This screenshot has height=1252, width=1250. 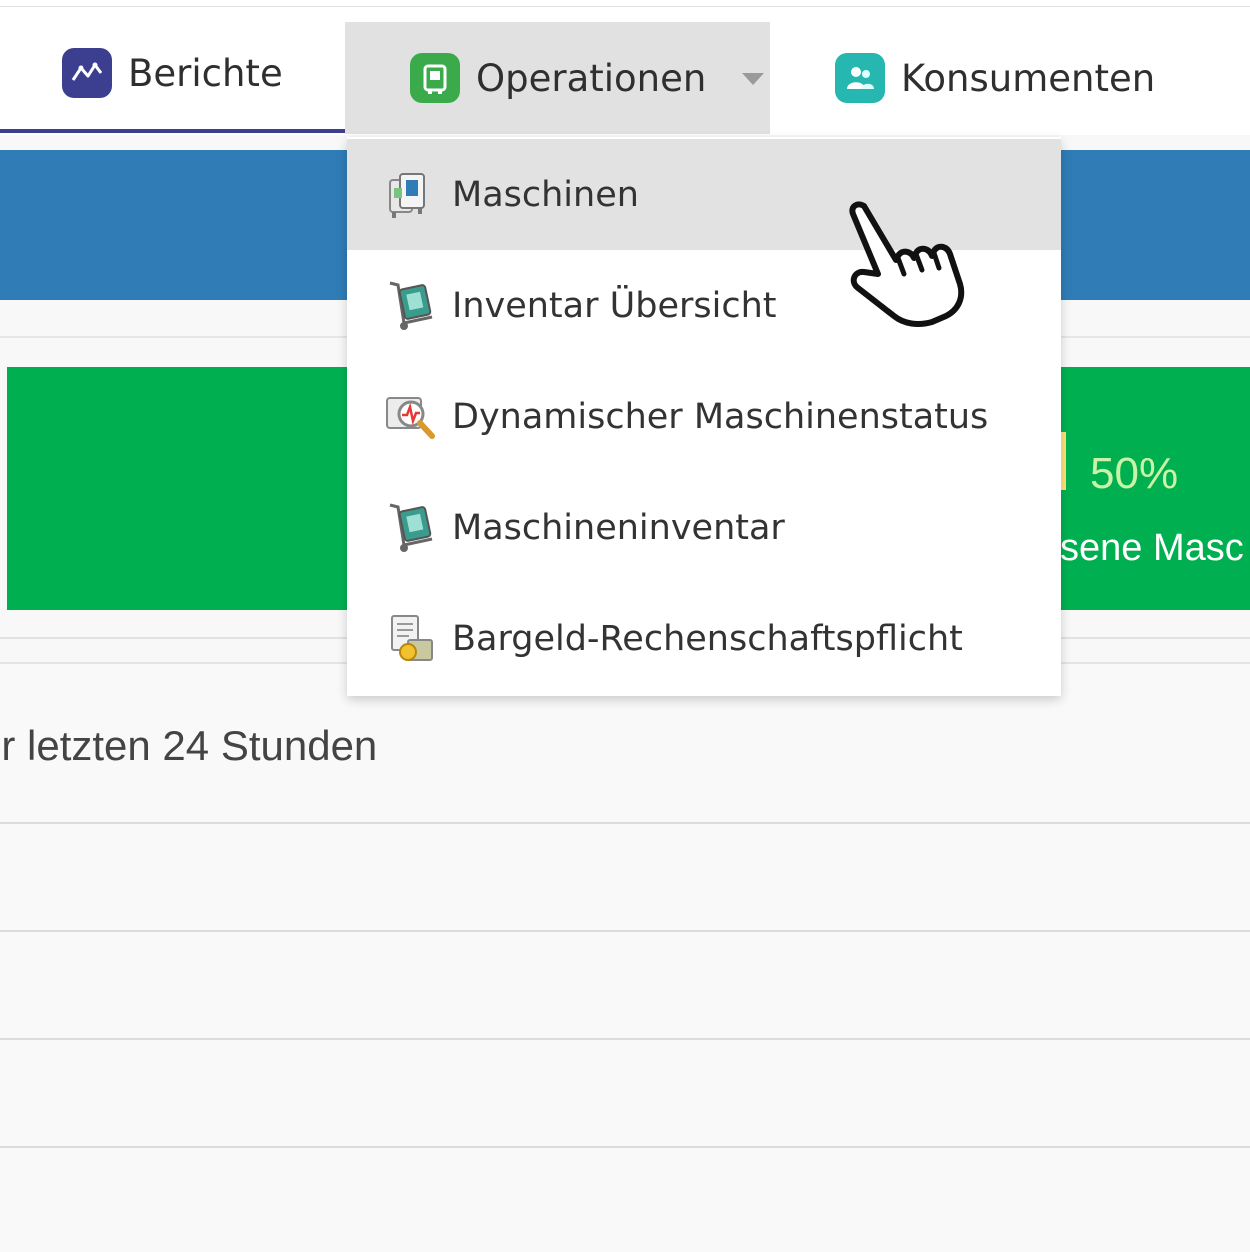 I want to click on menu-item-bargeld-rechenschaftspflicht: Bargeld-Rechenschaftspflicht, so click(x=704, y=638).